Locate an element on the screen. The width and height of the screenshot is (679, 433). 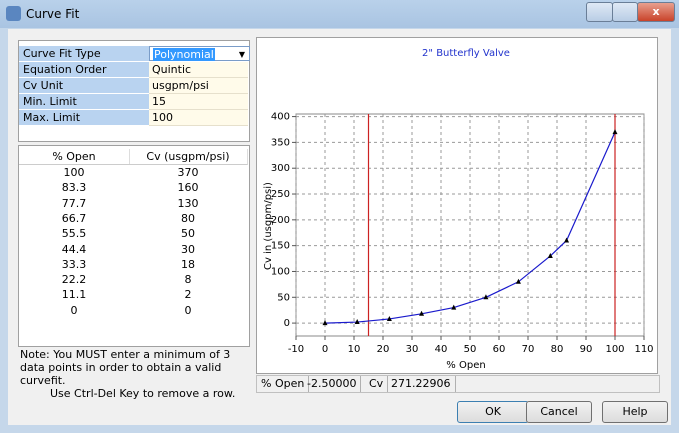
property-label: Cv Unit is located at coordinates (84, 86).